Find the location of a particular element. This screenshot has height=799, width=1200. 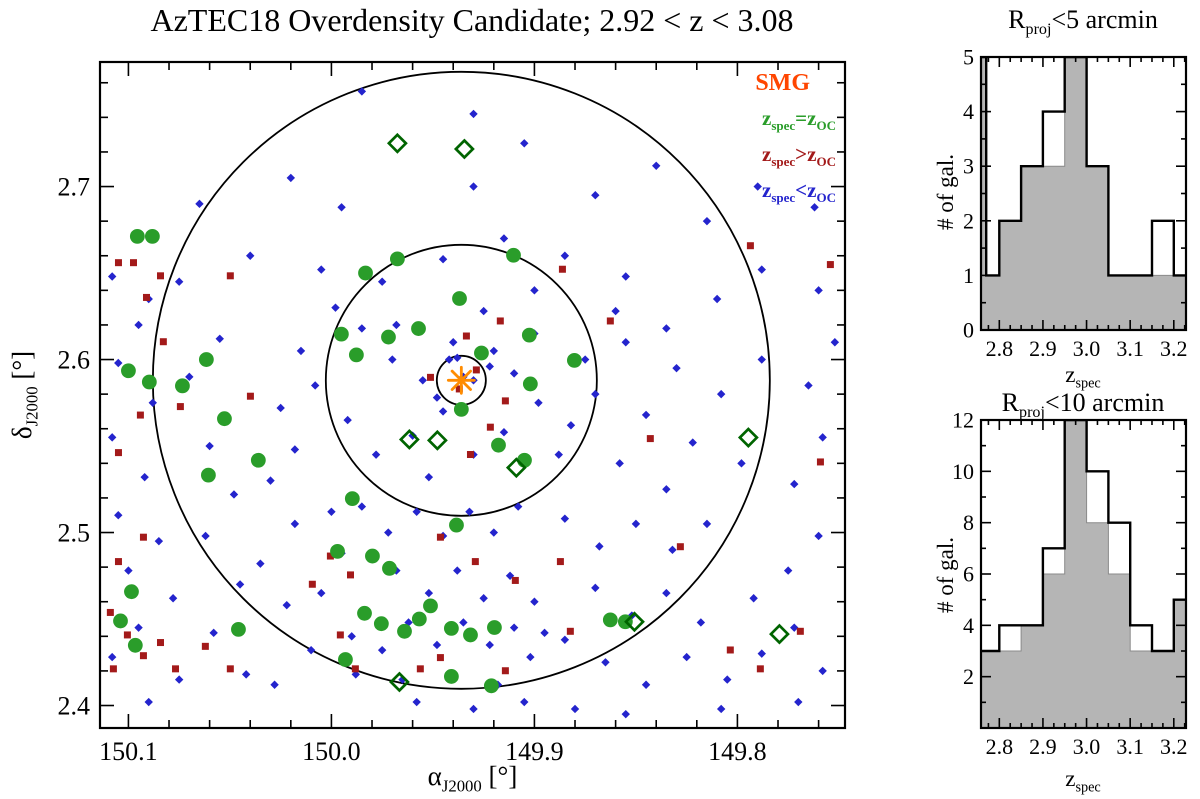

y-tick-label: 2.4 is located at coordinates (74, 705).